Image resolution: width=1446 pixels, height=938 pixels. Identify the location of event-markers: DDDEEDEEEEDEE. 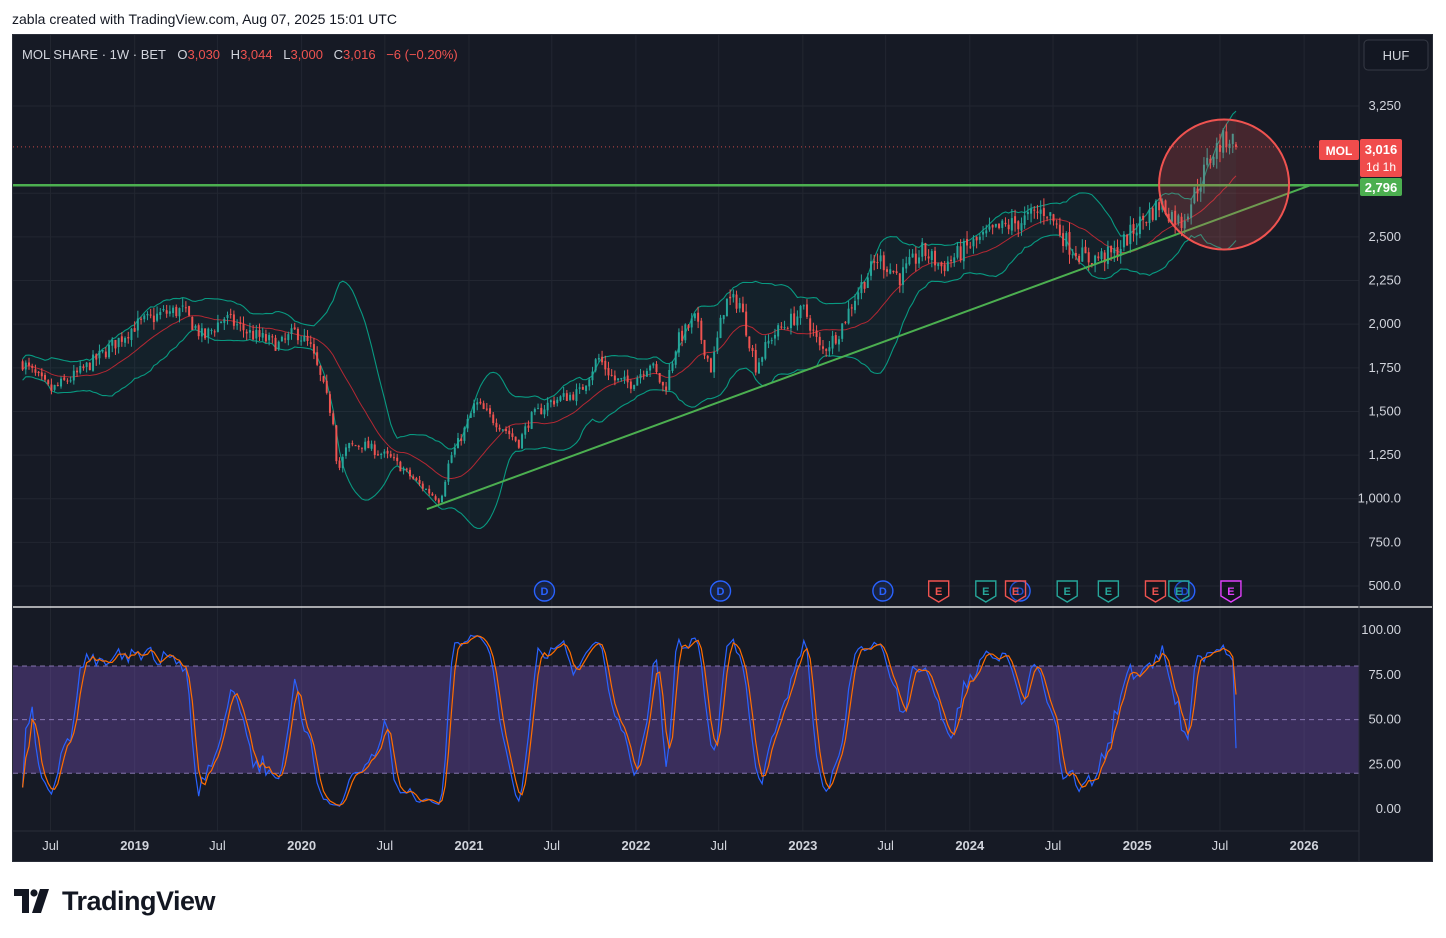
(887, 591).